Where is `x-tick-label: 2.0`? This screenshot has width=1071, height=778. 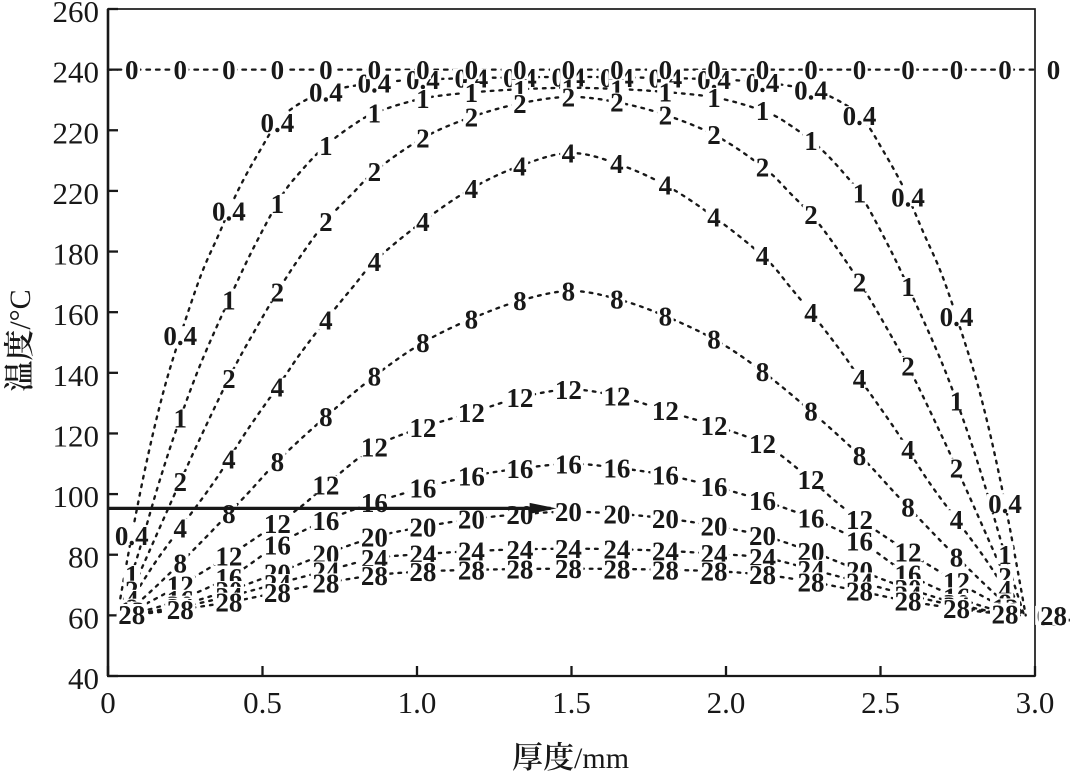
x-tick-label: 2.0 is located at coordinates (726, 702).